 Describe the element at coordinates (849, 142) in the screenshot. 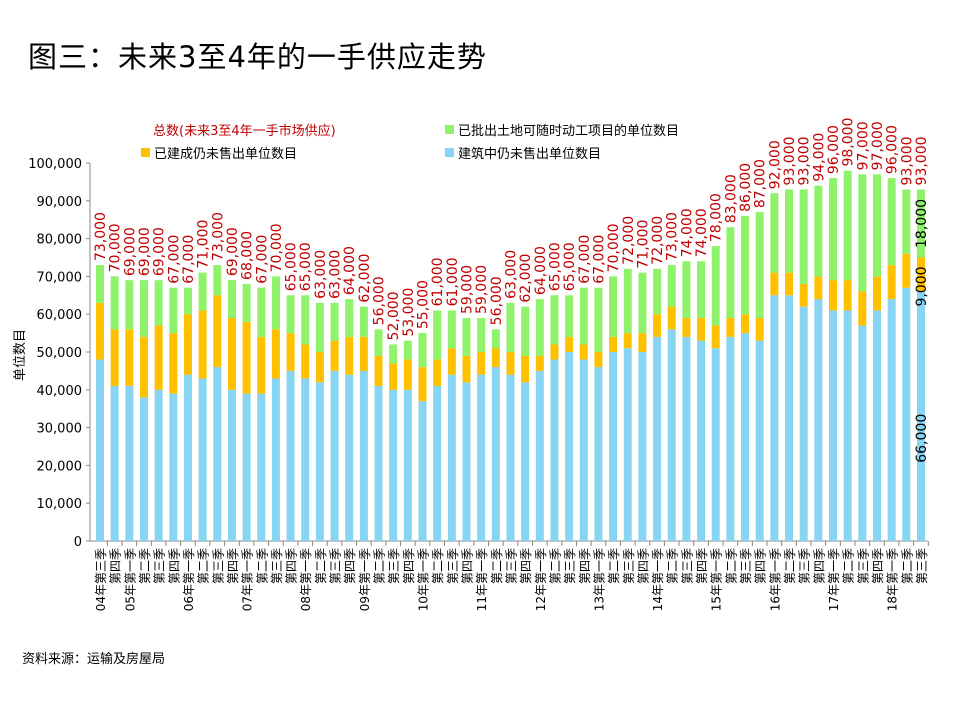

I see `total-label: 98,000` at that location.